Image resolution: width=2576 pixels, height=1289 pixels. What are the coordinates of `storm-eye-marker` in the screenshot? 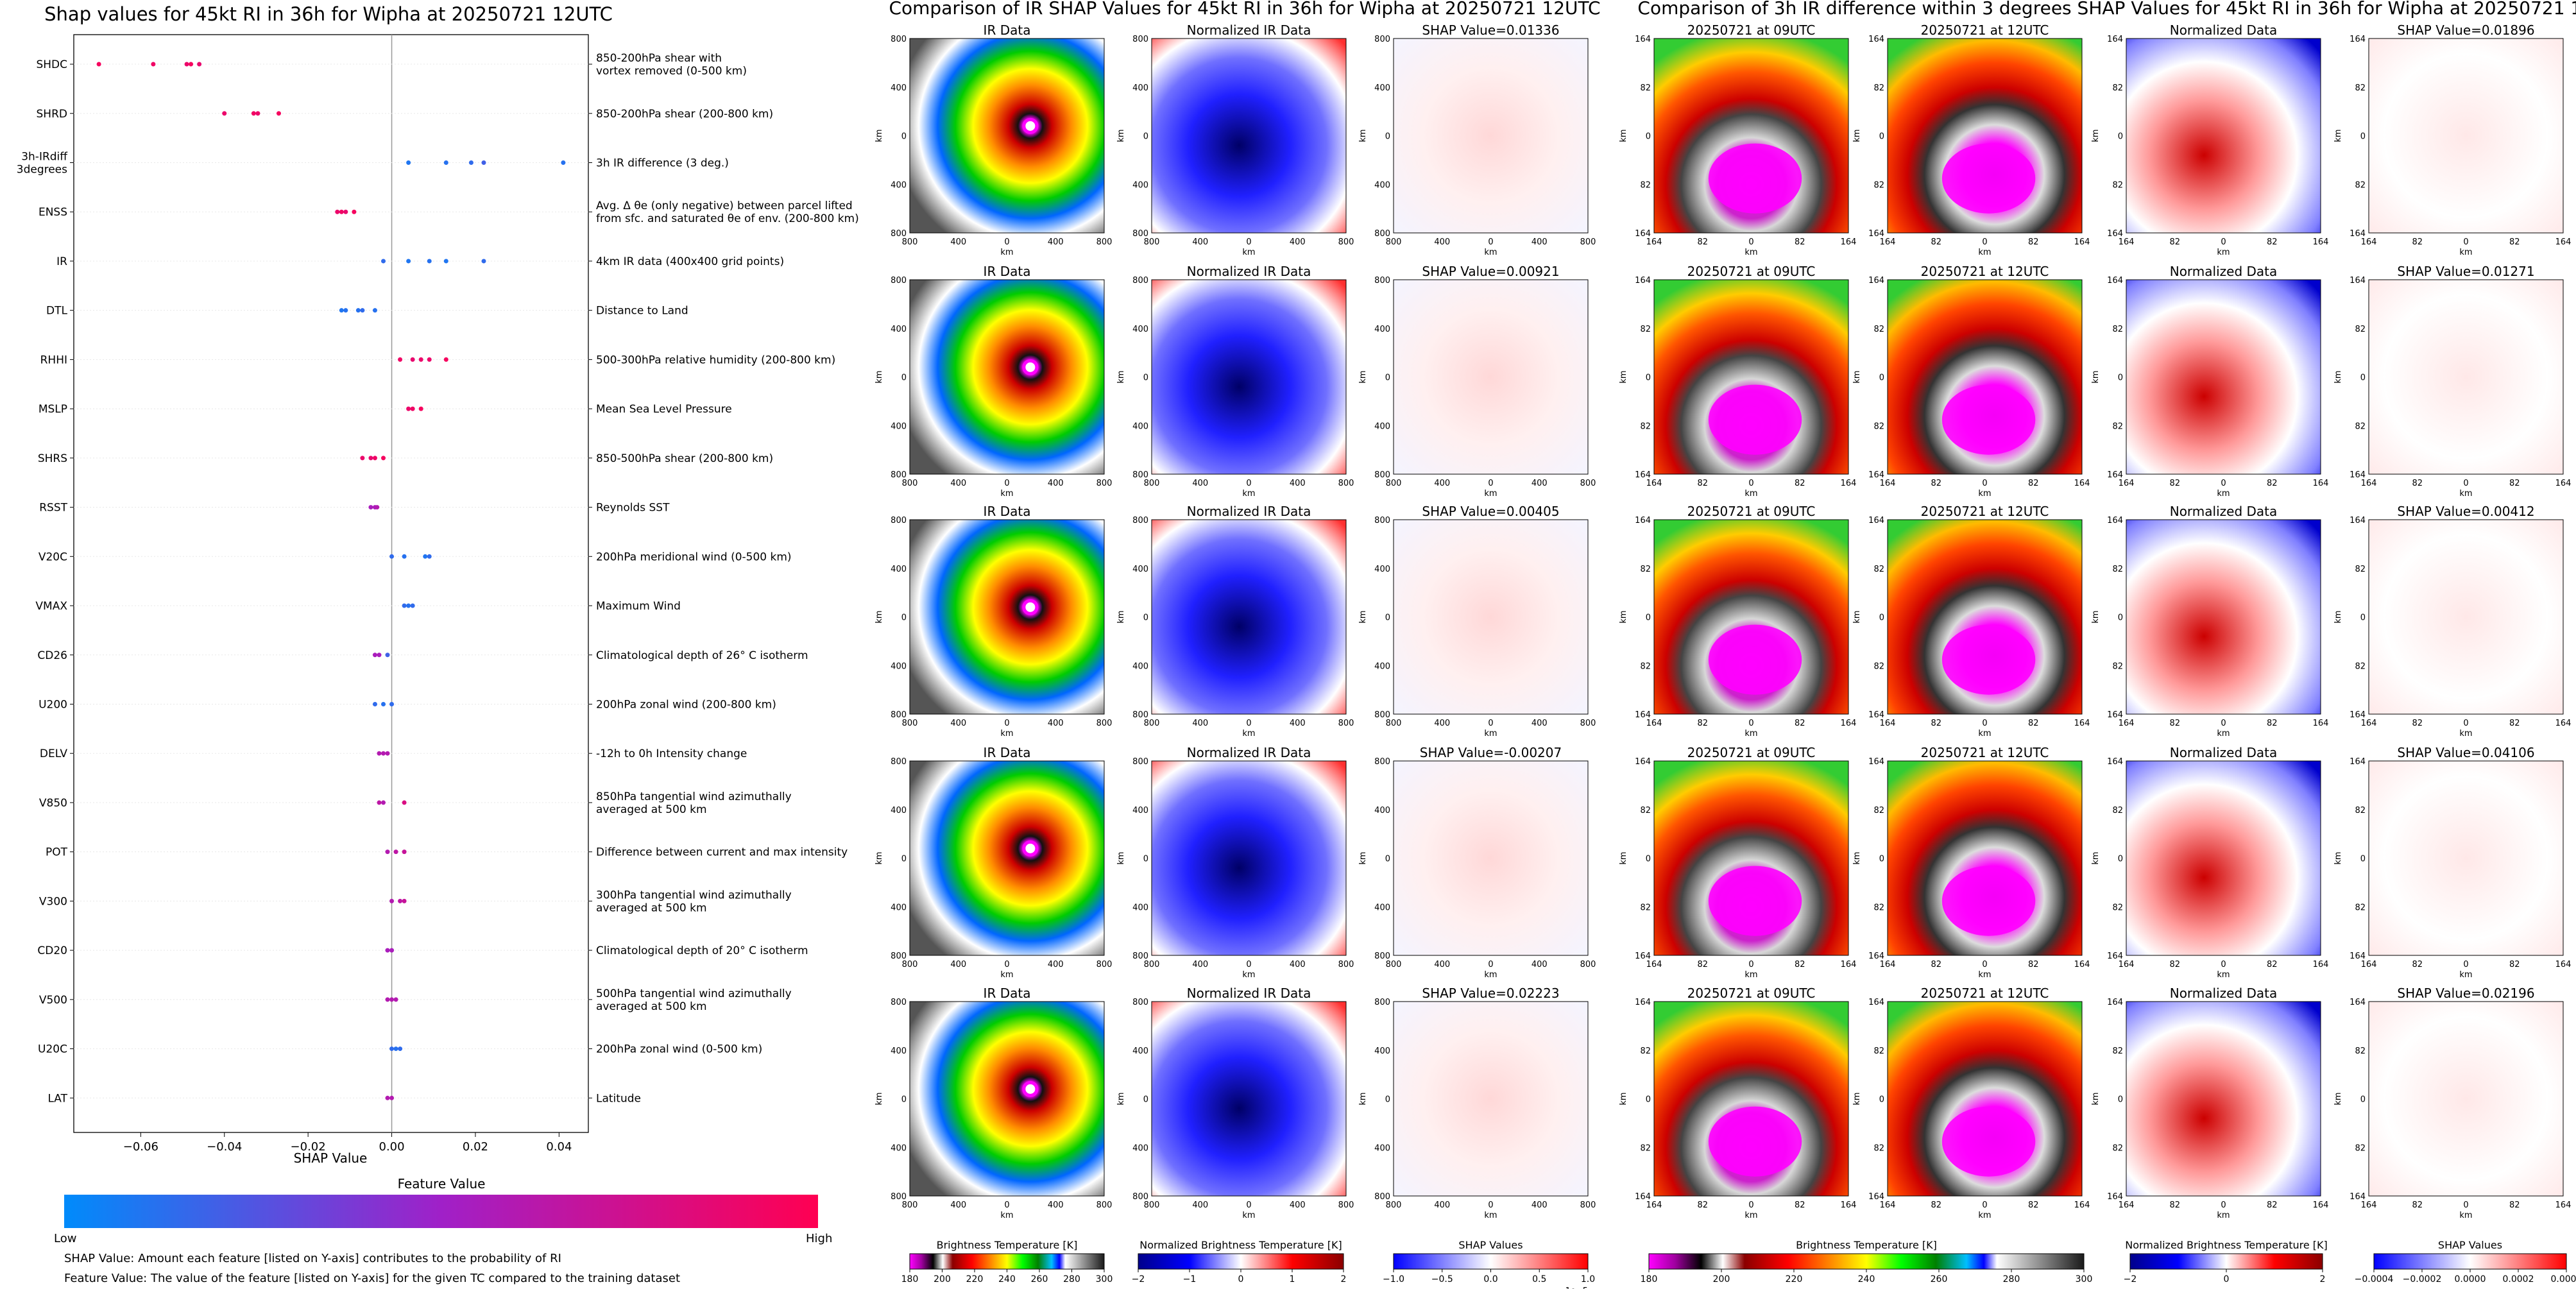 It's located at (1030, 367).